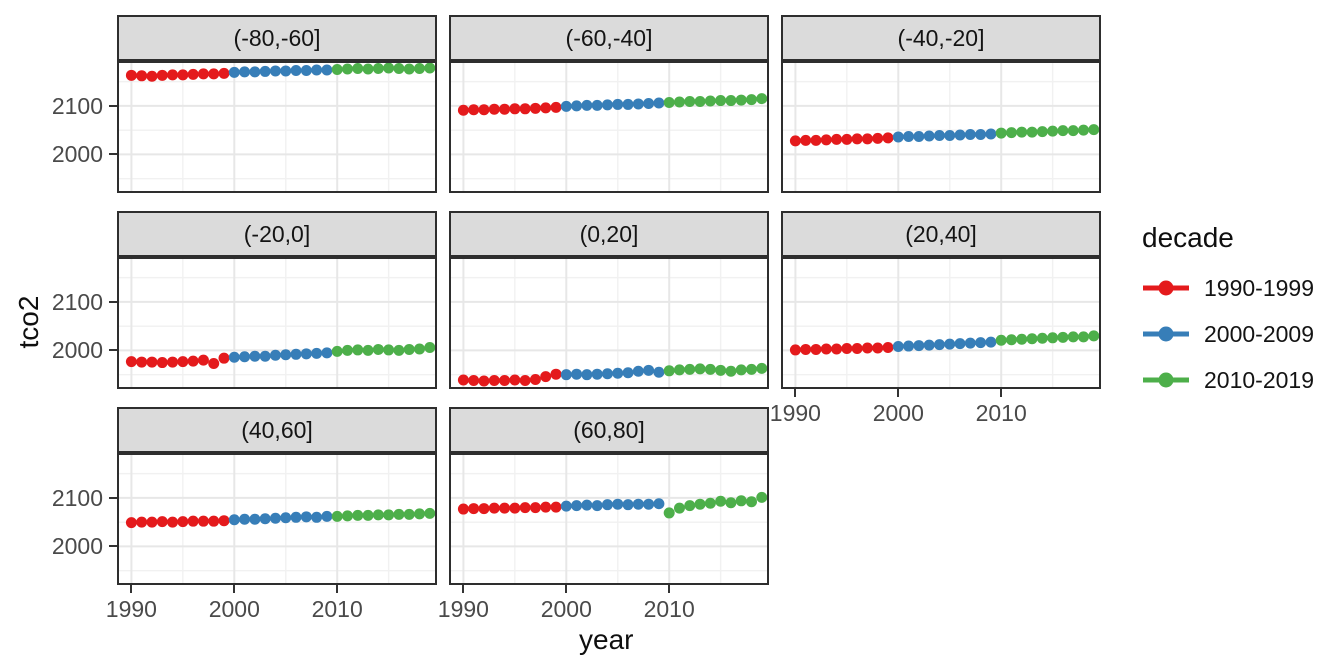 The width and height of the screenshot is (1344, 672). What do you see at coordinates (1259, 379) in the screenshot?
I see `legend-item-label: 2010-2019` at bounding box center [1259, 379].